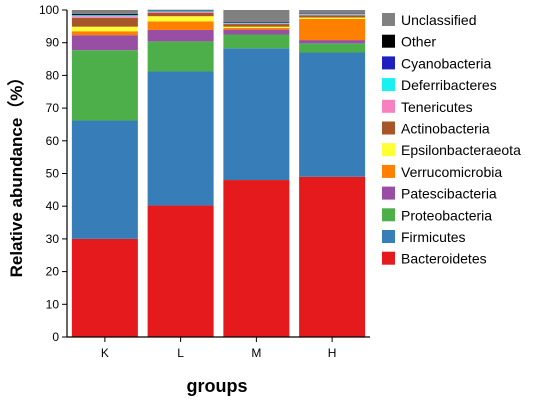  What do you see at coordinates (445, 129) in the screenshot?
I see `legend-label: Actinobacteria` at bounding box center [445, 129].